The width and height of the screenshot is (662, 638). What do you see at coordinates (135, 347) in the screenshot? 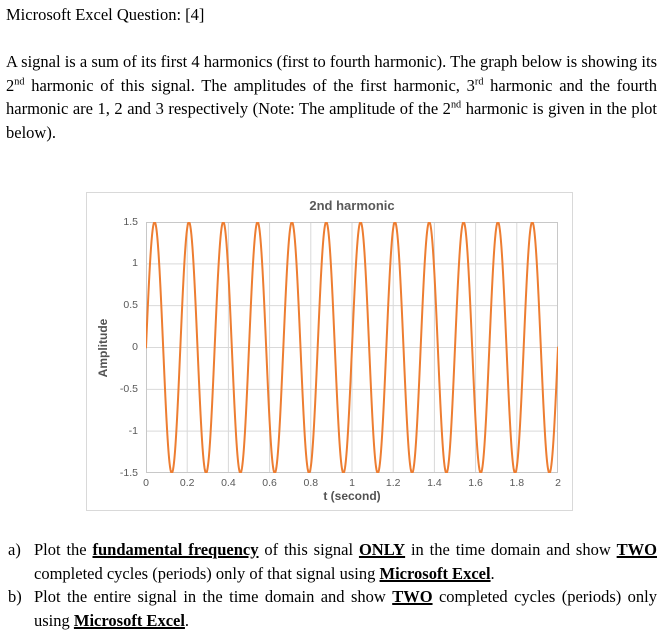
I see `y-tick-label: 0` at bounding box center [135, 347].